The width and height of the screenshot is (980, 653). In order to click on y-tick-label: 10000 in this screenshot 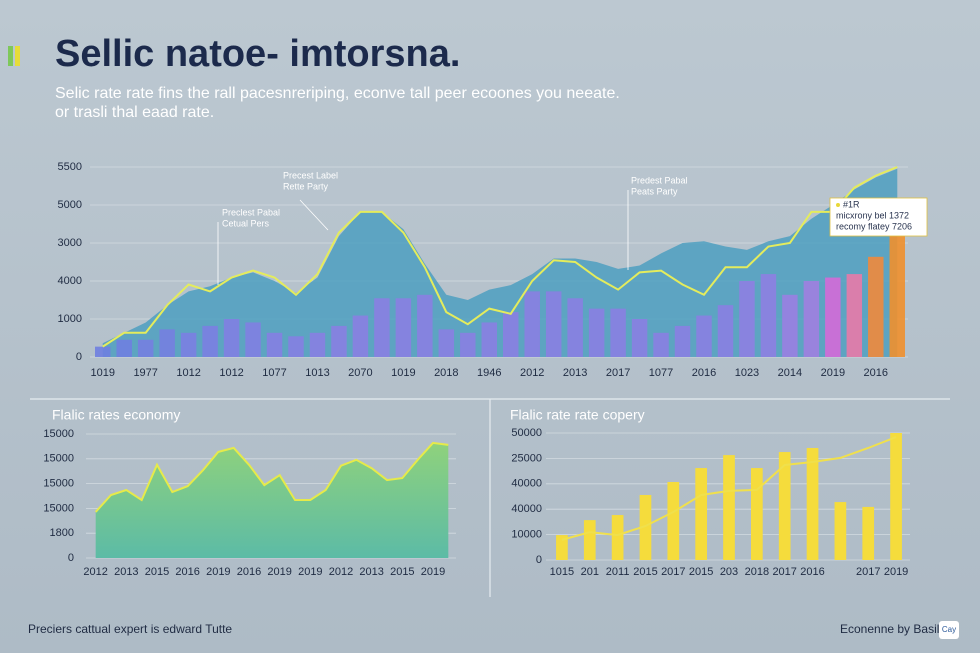, I will do `click(526, 535)`.